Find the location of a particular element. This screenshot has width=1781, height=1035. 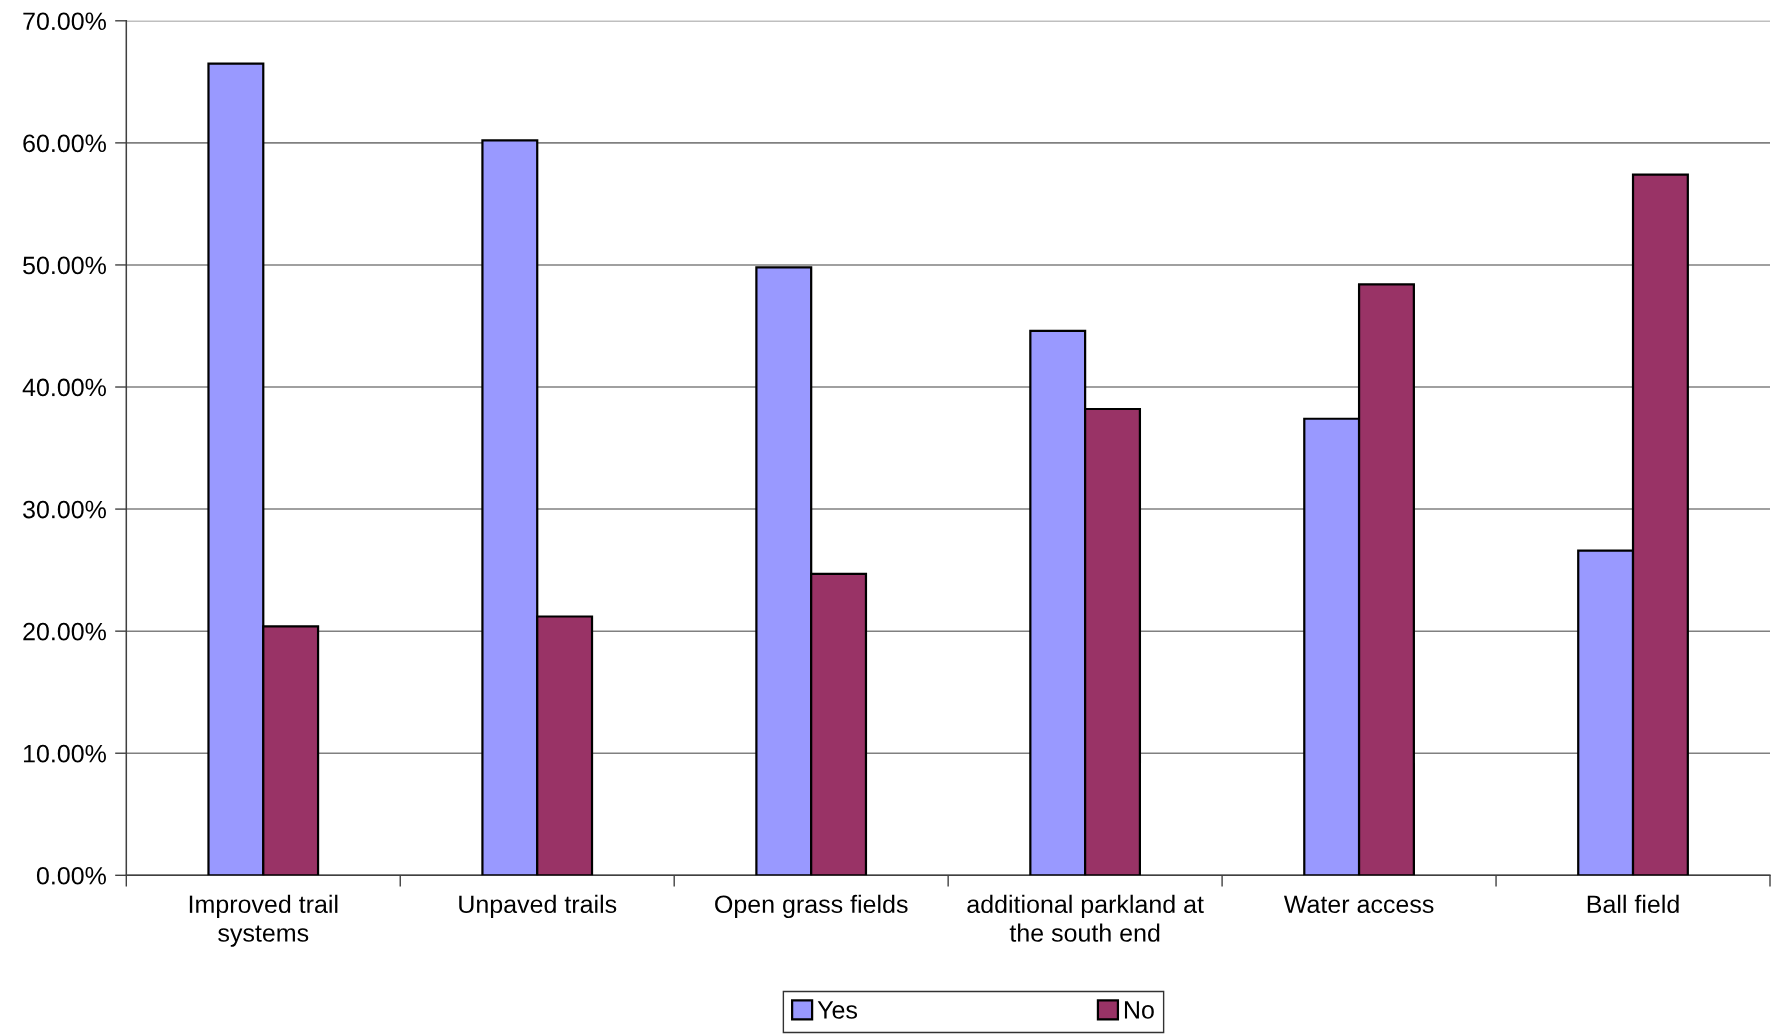

y-tick-label: 20.00% is located at coordinates (64, 631).